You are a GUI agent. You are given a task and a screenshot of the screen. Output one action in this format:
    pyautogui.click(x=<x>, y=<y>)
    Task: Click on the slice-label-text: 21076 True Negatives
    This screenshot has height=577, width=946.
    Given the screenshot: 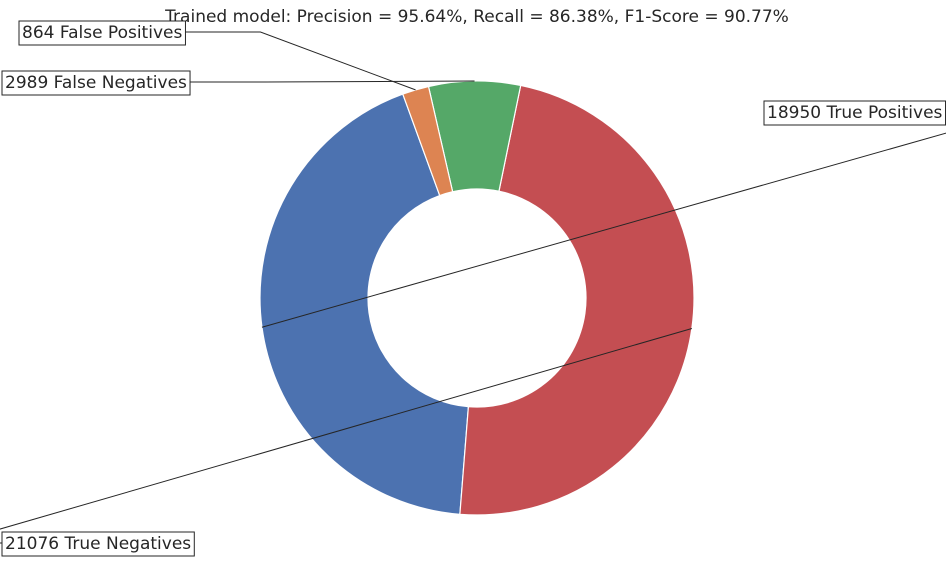 What is the action you would take?
    pyautogui.click(x=98, y=544)
    